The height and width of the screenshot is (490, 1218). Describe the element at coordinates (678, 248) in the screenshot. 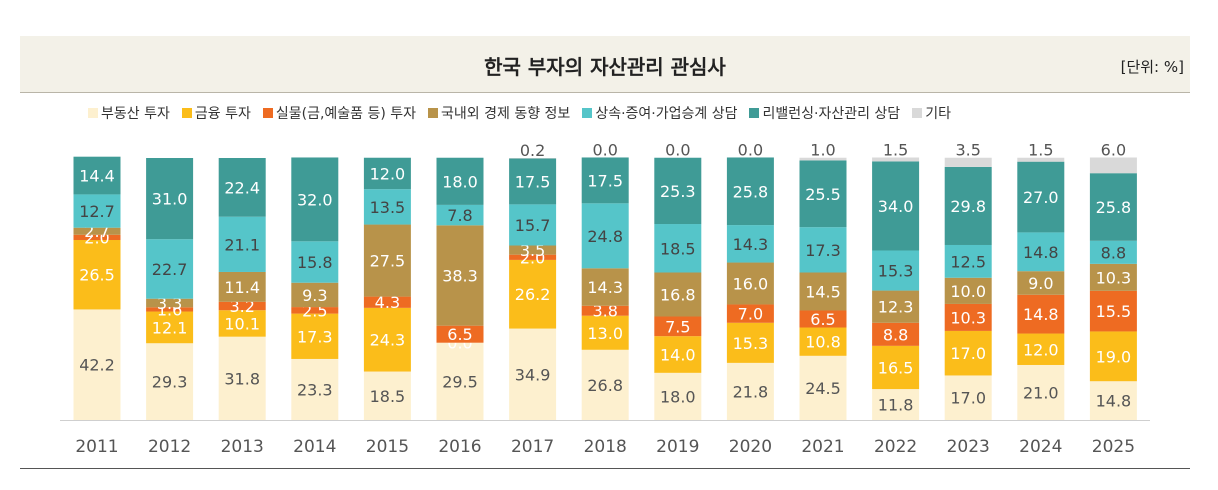

I see `data-label-2019-s4: 18.5` at that location.